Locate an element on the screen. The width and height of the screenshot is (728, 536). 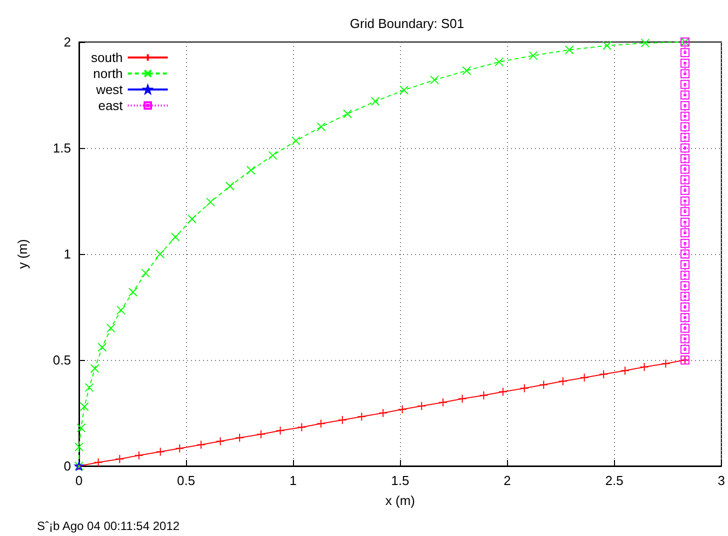
x-tick-label: 2.5 is located at coordinates (614, 480).